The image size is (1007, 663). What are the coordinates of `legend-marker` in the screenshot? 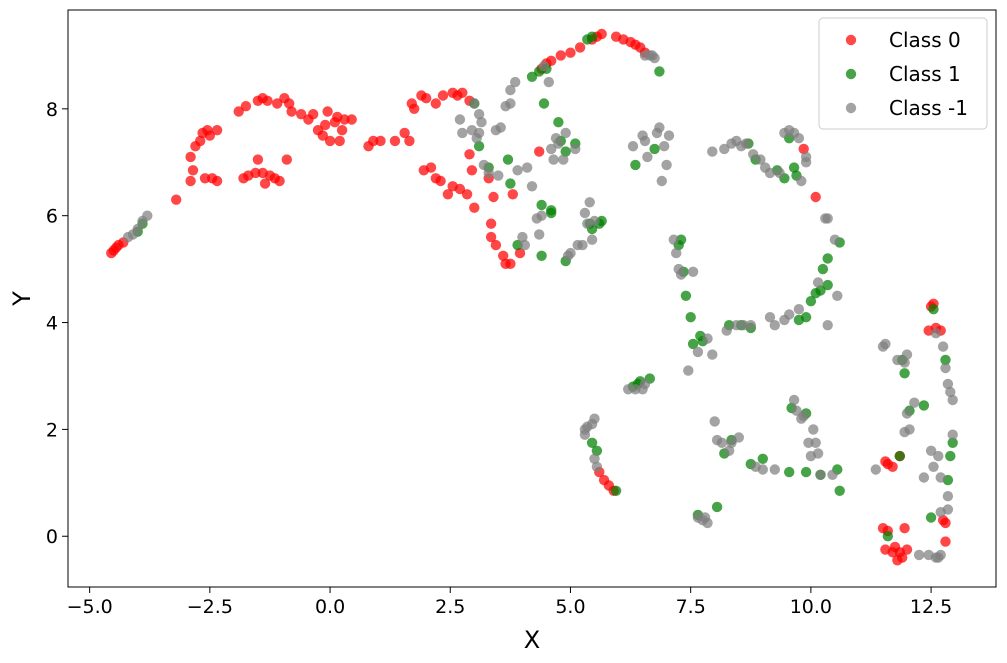 It's located at (851, 74).